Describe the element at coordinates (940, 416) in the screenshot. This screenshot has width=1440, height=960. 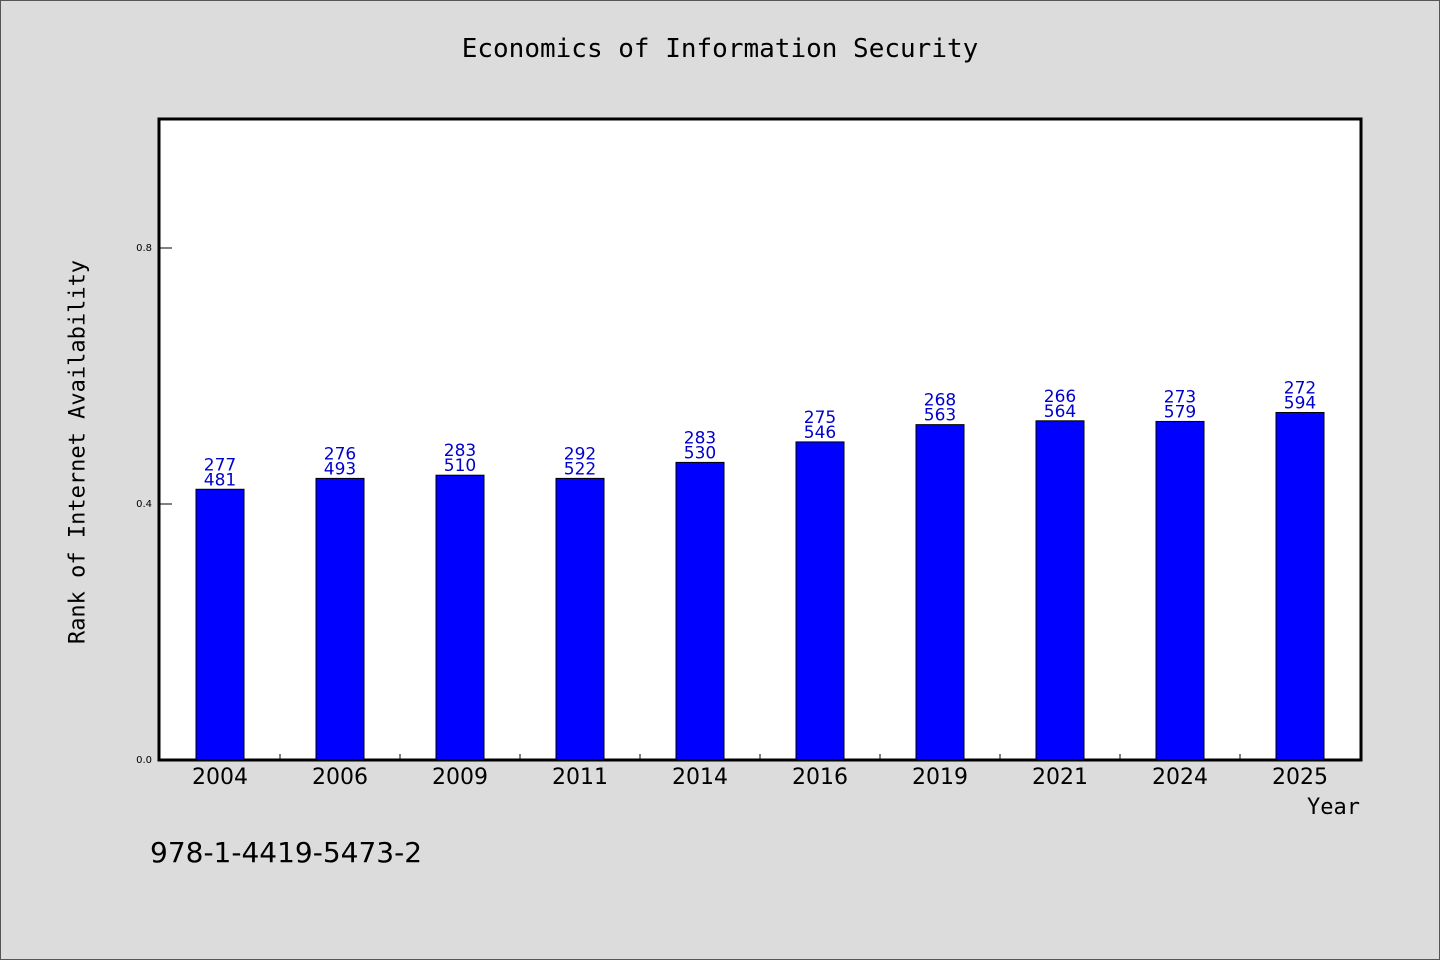
I see `bar-label-bottom: 563` at that location.